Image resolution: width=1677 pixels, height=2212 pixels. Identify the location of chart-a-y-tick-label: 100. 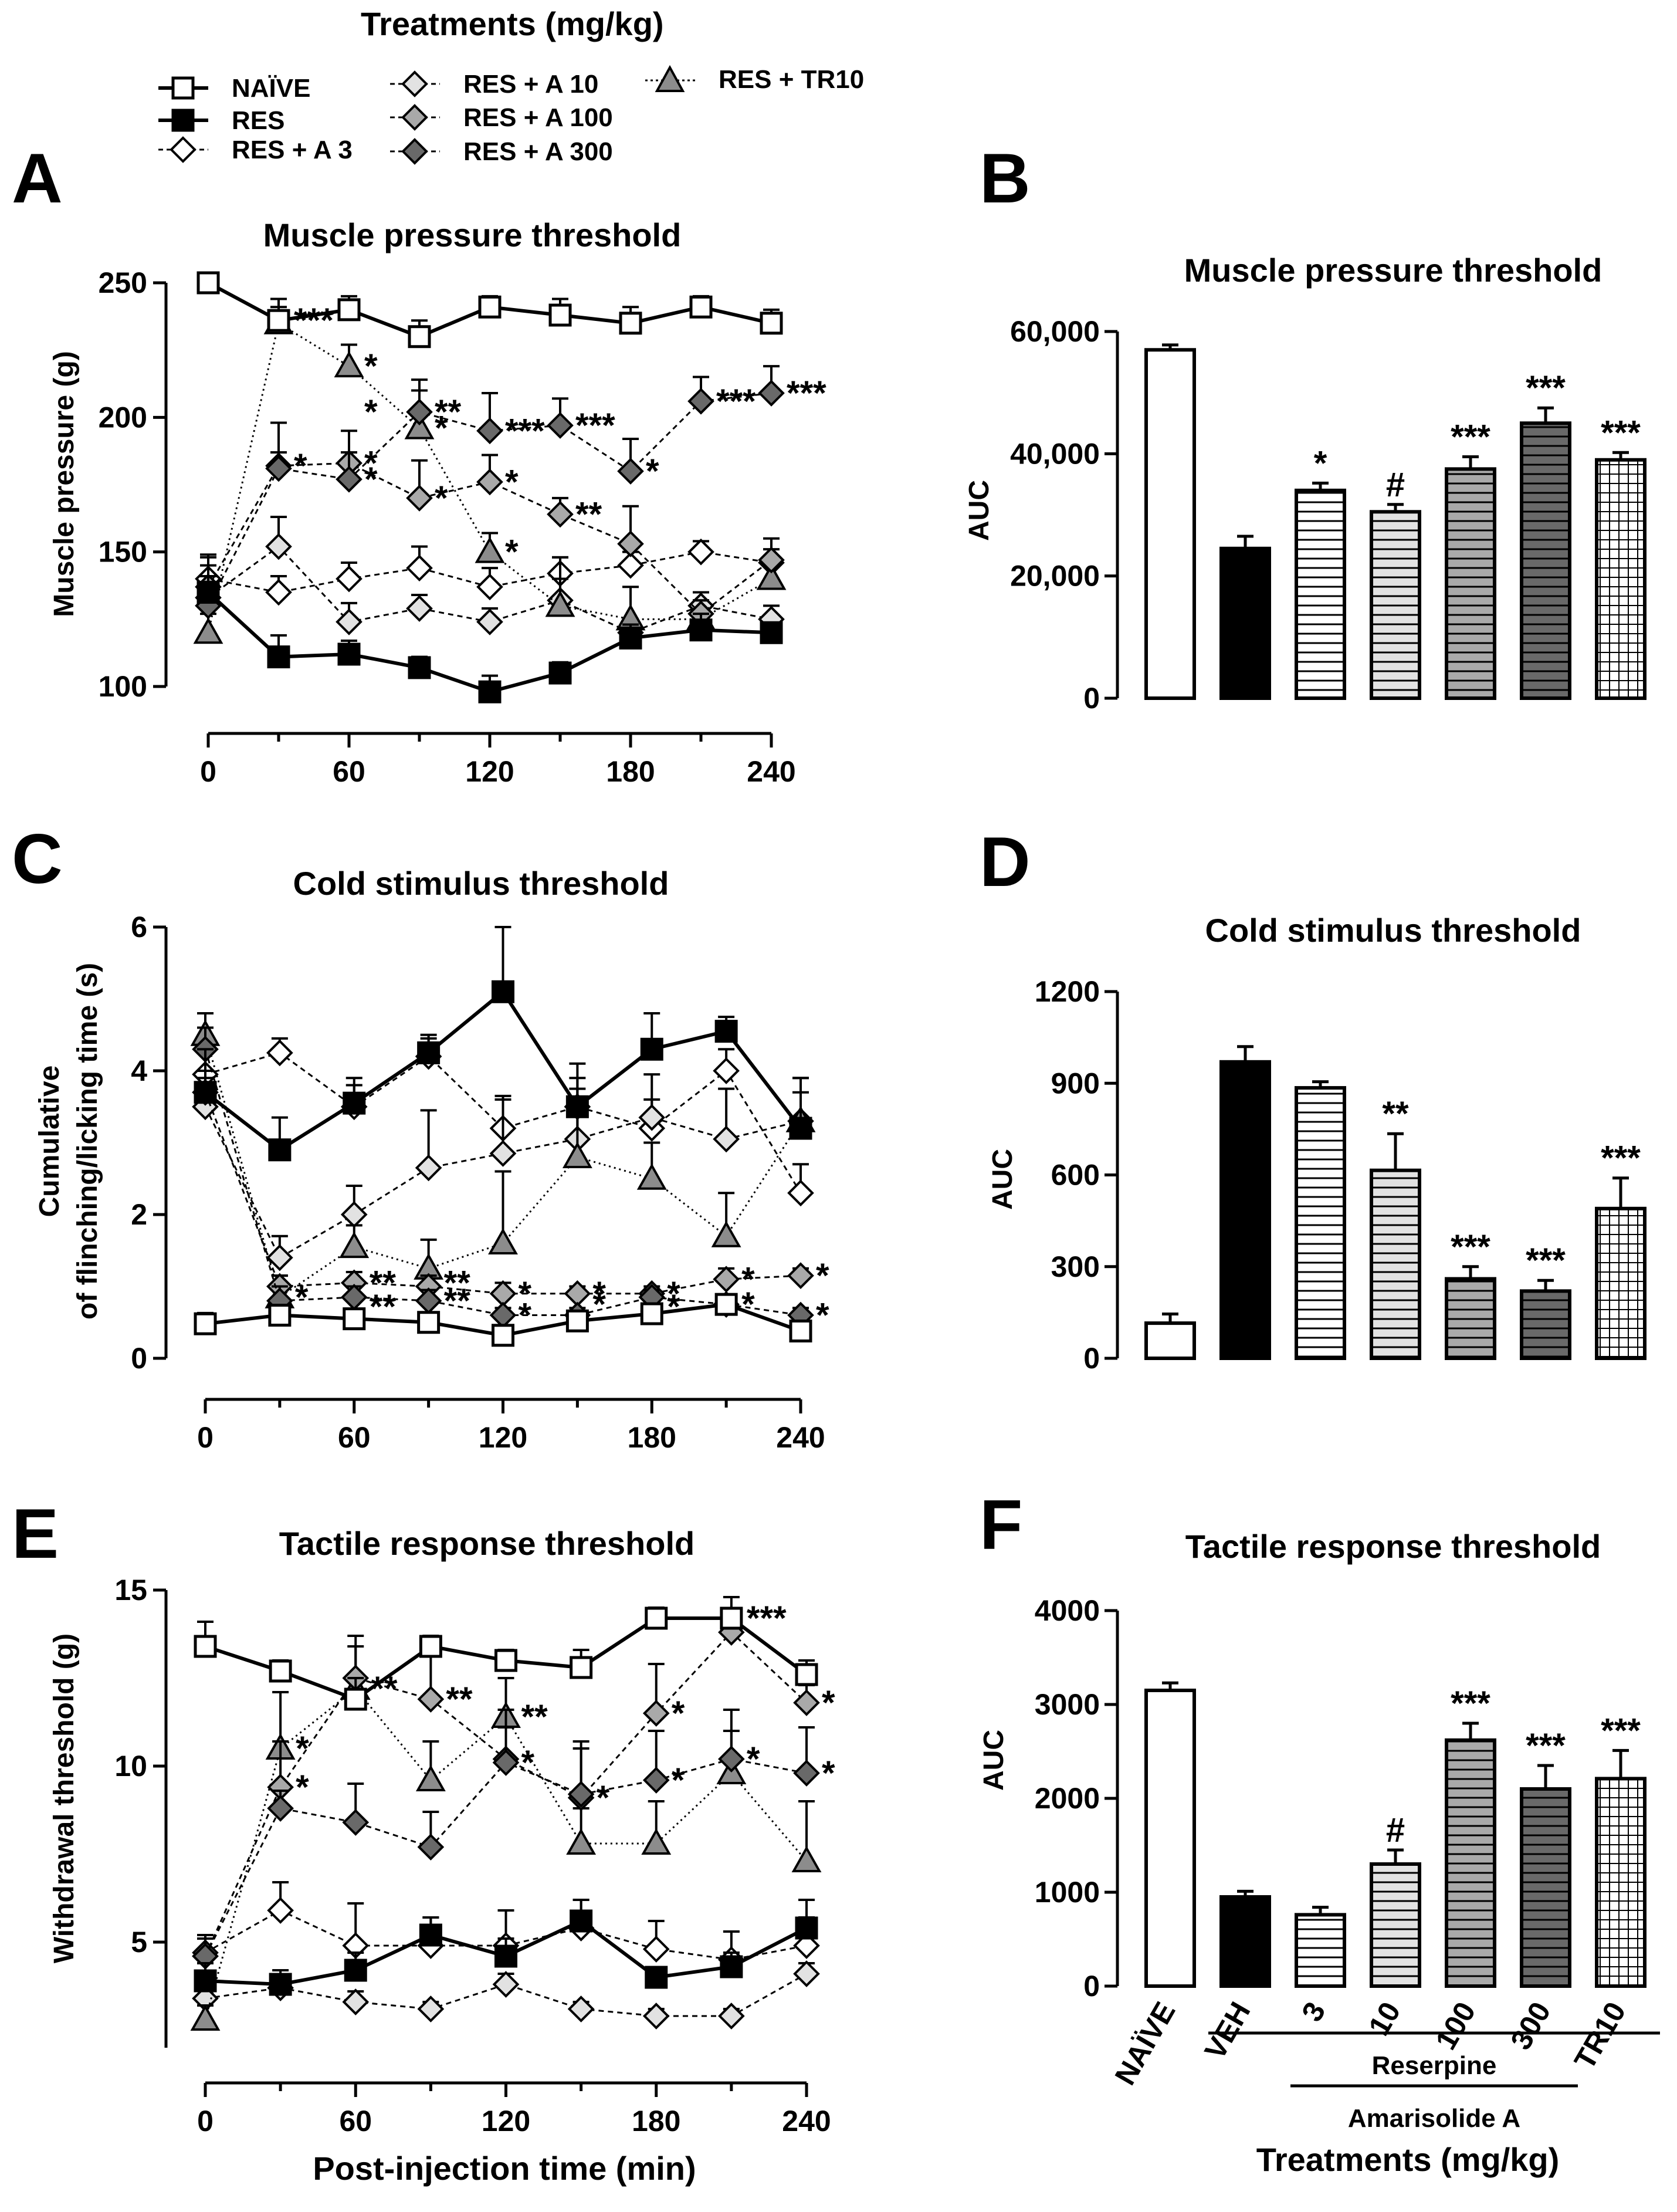
(123, 686).